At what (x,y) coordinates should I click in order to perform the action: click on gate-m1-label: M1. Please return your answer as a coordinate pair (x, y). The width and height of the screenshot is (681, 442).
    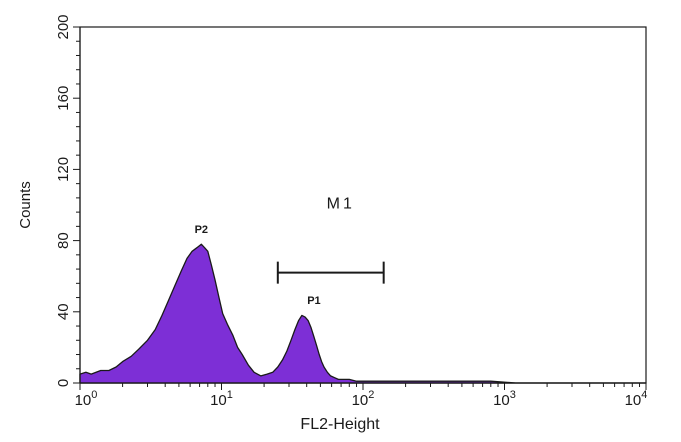
    Looking at the image, I should click on (341, 204).